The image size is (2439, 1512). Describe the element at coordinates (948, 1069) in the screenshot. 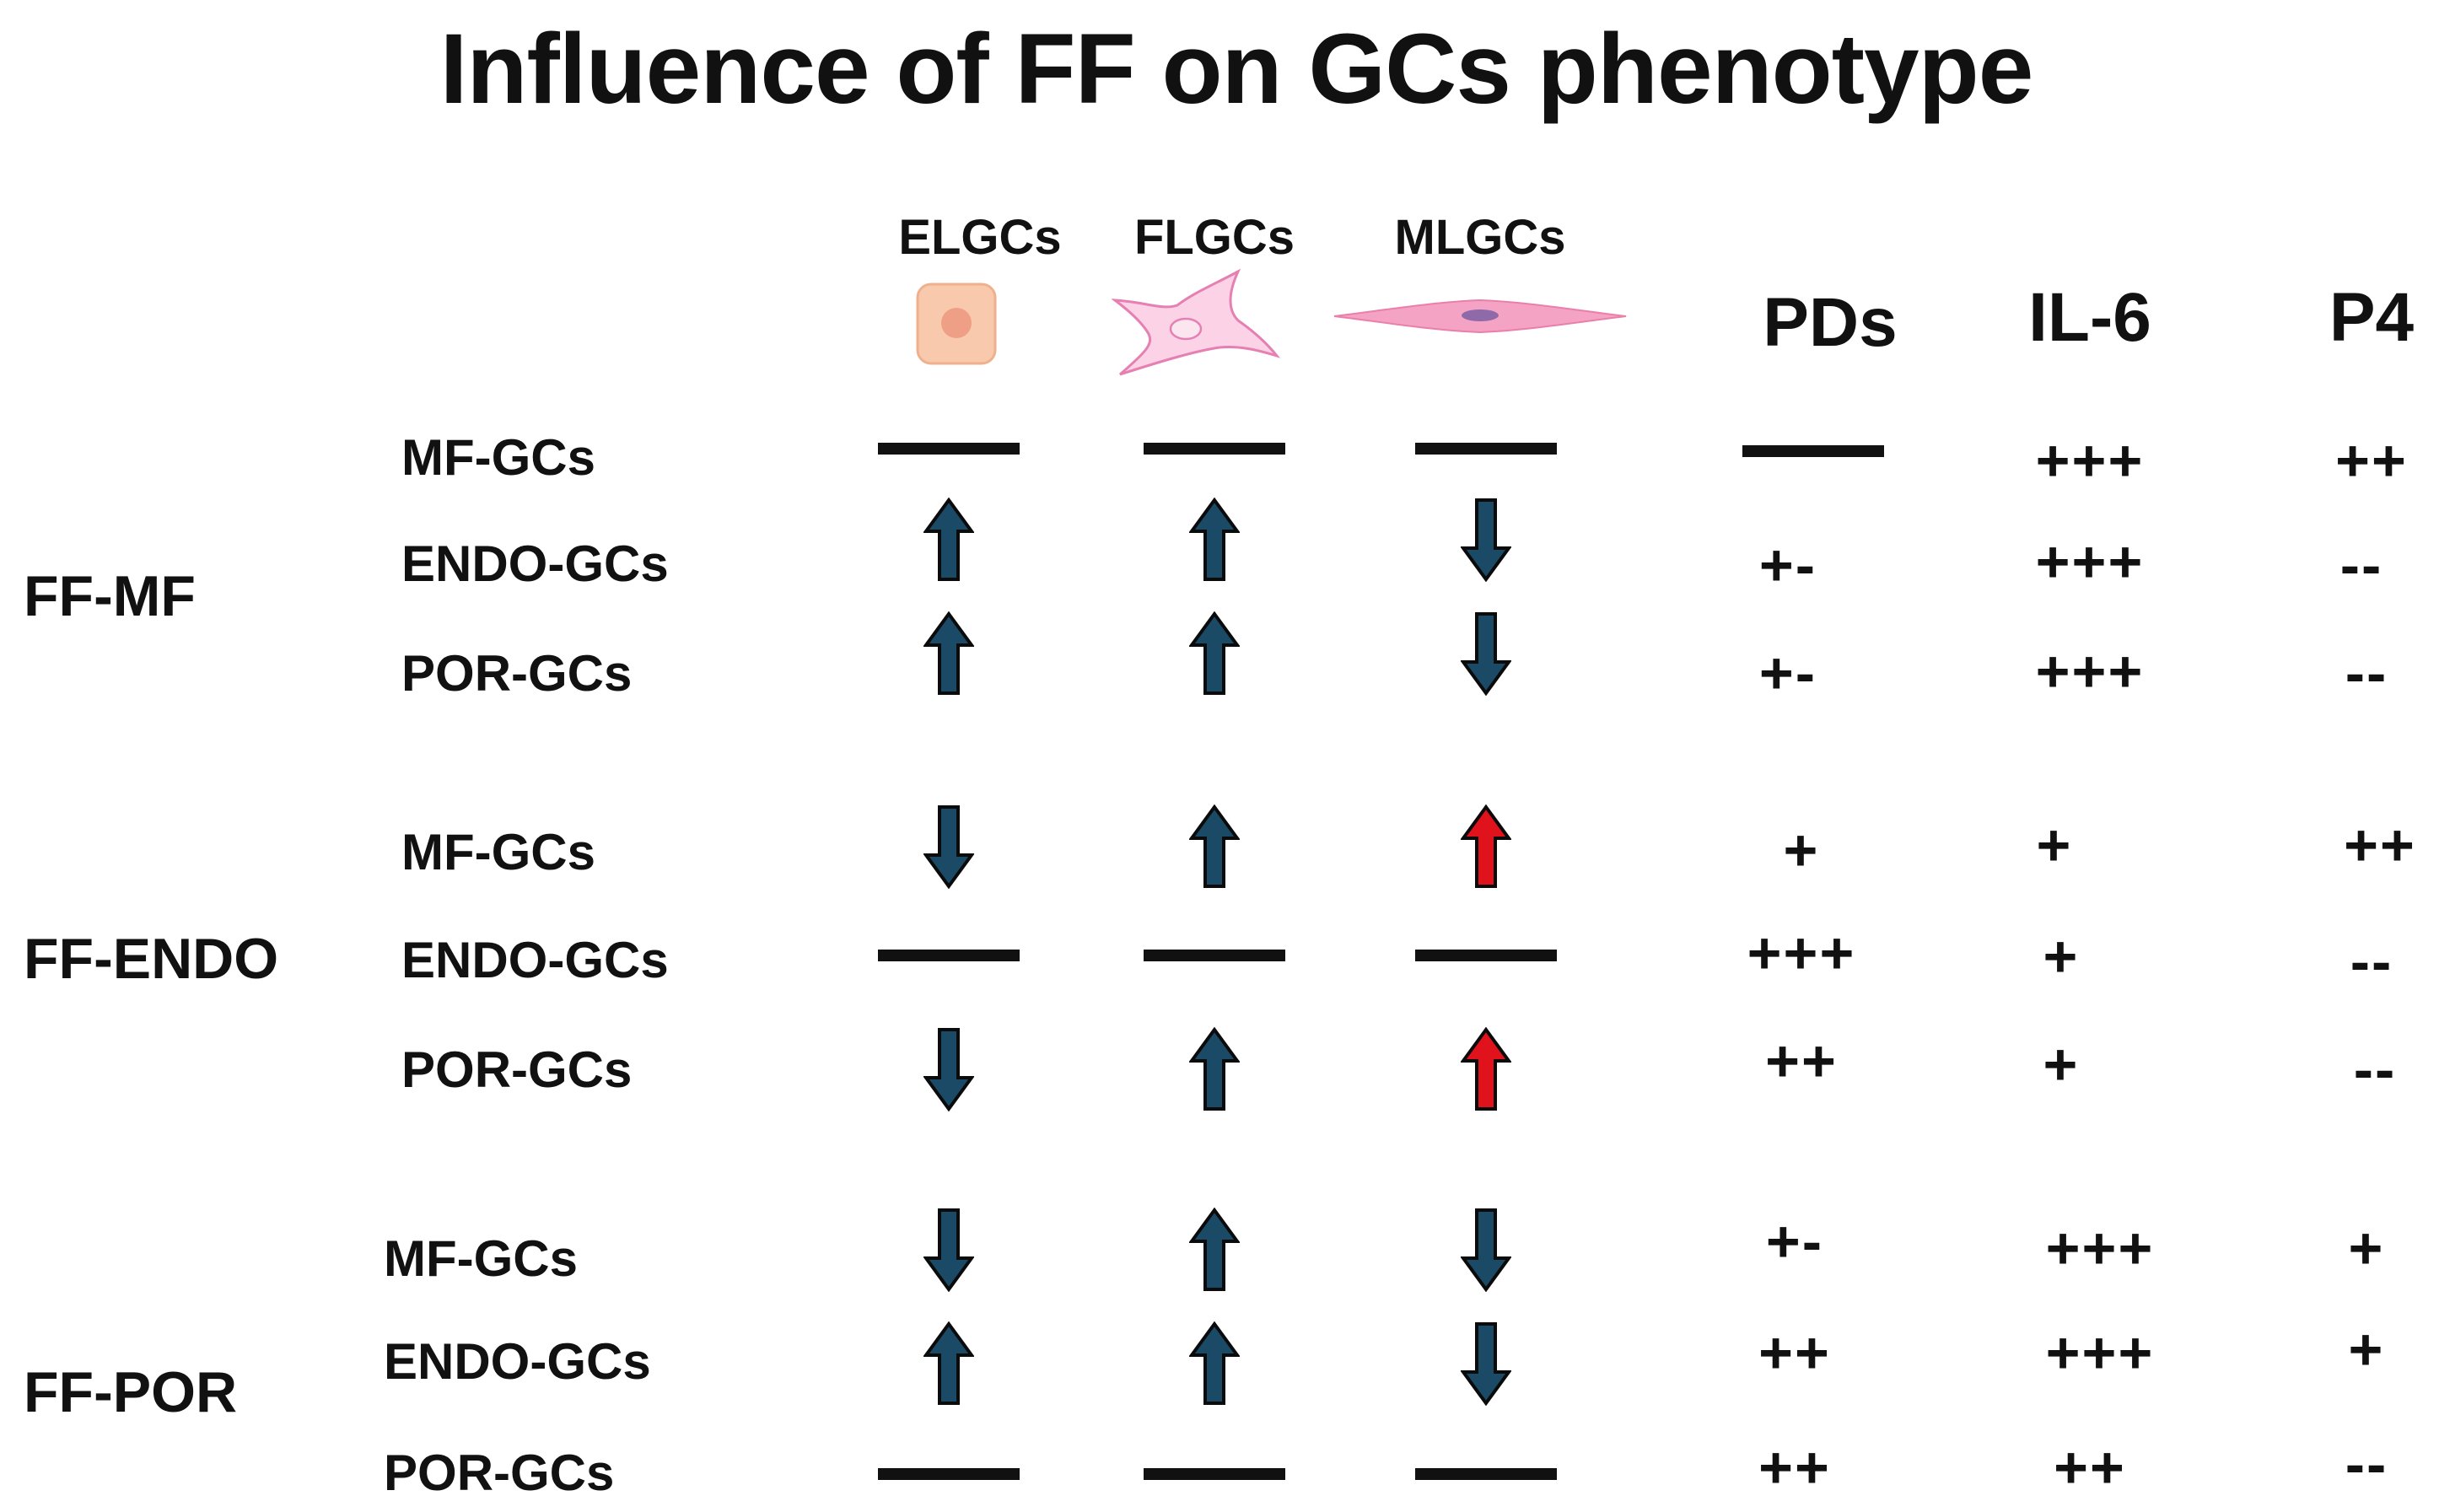

I see `indicator-ff-endo-por-gcs-elgcs-down-arrow-icon` at that location.